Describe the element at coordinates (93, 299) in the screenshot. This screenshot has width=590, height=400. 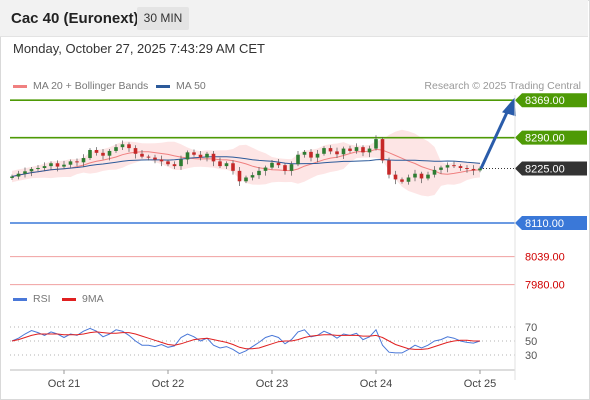
I see `legend-9ma-label: 9MA` at that location.